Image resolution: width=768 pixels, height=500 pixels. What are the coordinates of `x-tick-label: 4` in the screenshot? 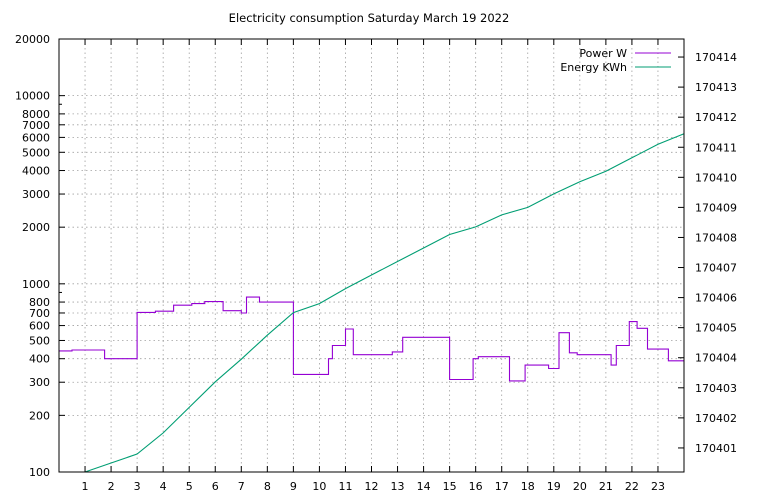 It's located at (163, 486).